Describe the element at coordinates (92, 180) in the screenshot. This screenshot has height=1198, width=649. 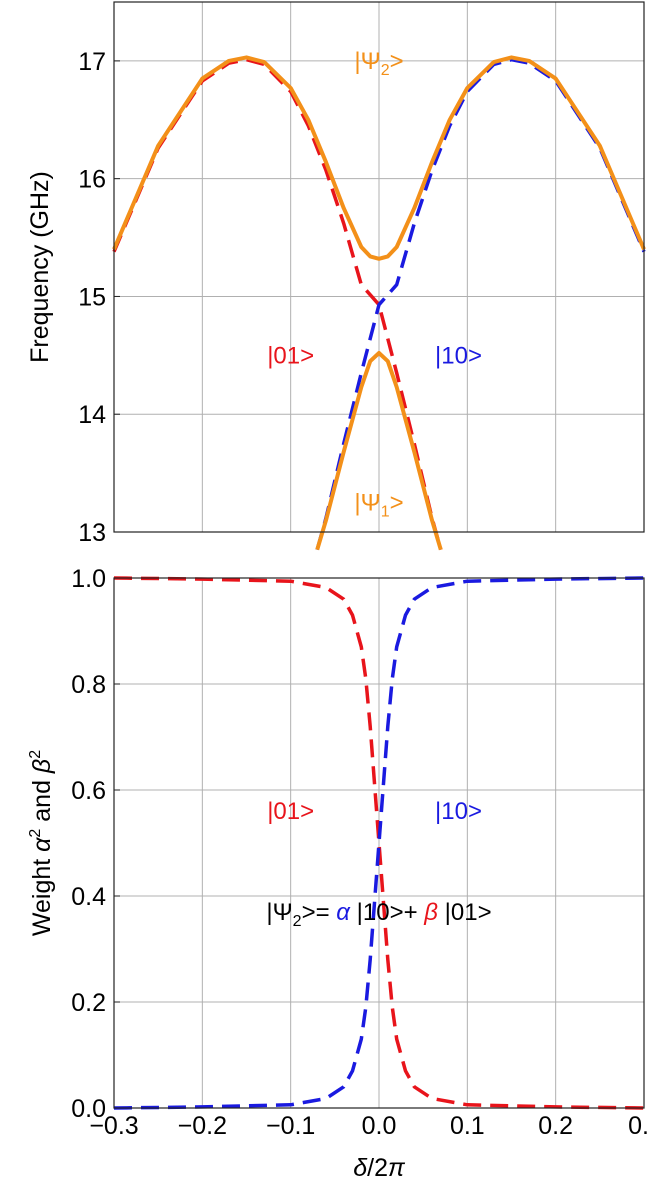
I see `y-tick-label: 16` at that location.